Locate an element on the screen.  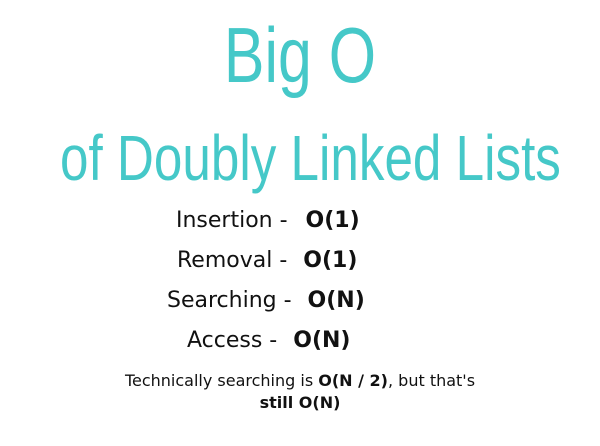
complexity-row-access: Access - O(N) is located at coordinates (268, 341).